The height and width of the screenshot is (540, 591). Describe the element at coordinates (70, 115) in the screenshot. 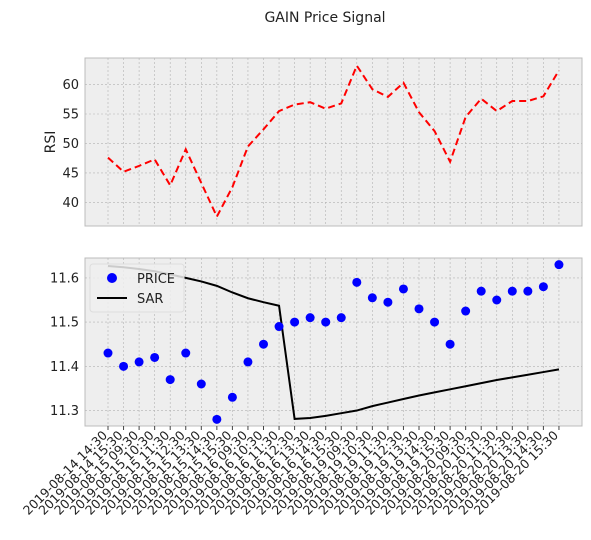

I see `rsi-y-tick-label: 55` at that location.